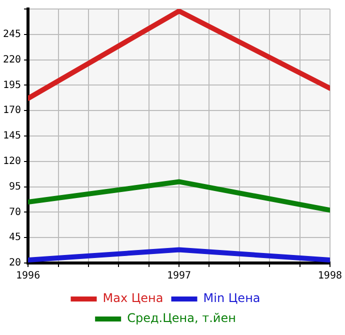 This screenshot has width=345, height=335. Describe the element at coordinates (231, 298) in the screenshot. I see `legend-label: Min Цена` at that location.